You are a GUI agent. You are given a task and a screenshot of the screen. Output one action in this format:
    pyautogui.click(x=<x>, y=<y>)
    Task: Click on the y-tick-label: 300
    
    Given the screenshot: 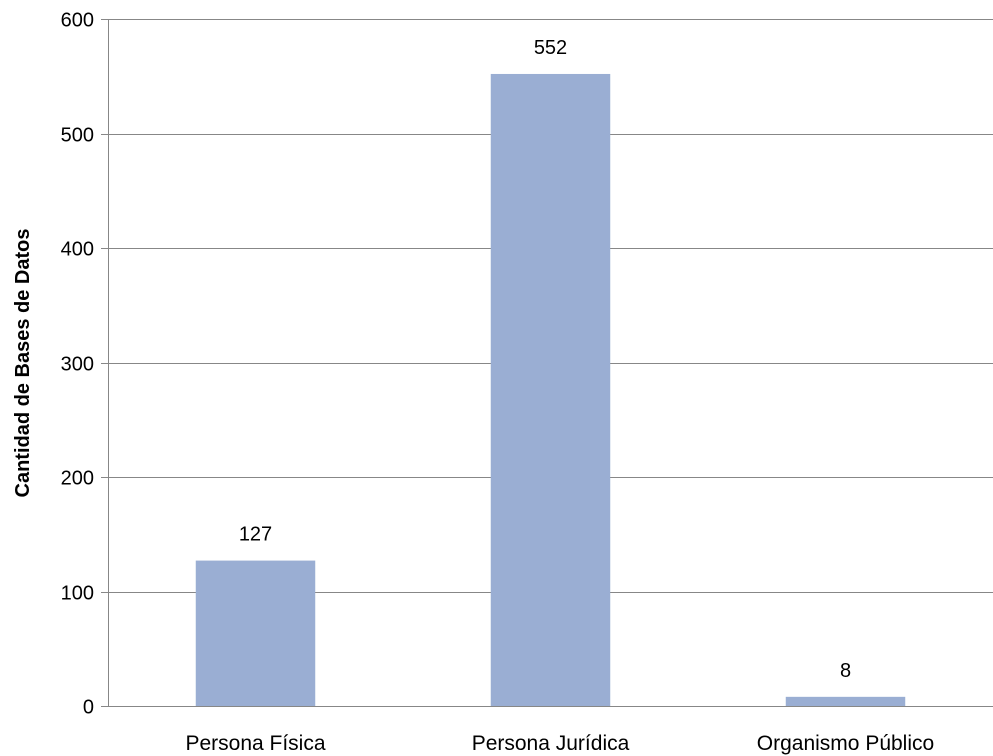 What is the action you would take?
    pyautogui.click(x=77, y=365)
    